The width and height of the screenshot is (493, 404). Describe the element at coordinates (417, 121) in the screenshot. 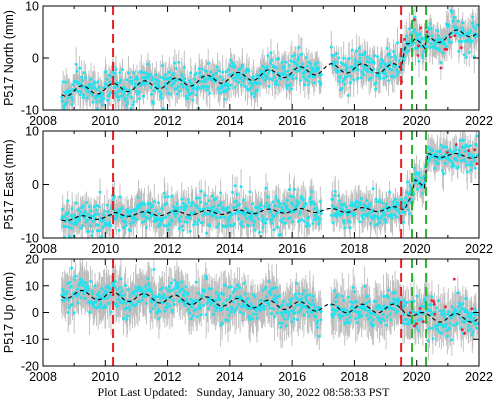

I see `x-tick-label: 2020` at that location.